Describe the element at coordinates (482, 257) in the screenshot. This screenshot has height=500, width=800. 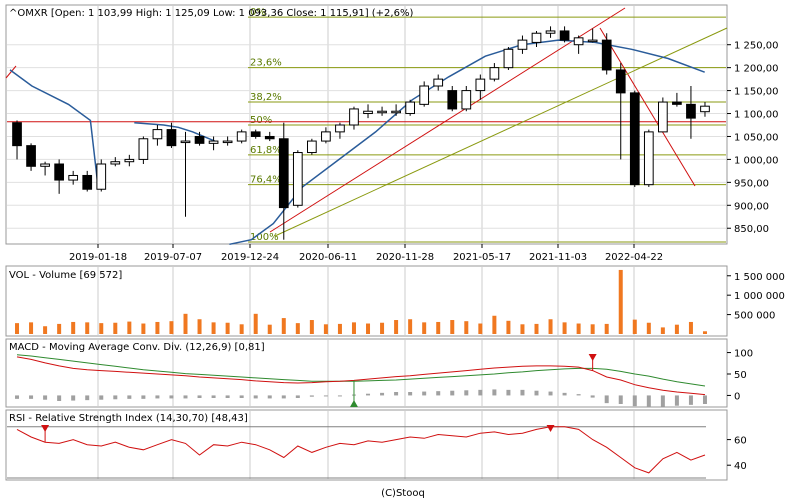
I see `x-tick-label: 2021-05-17` at that location.